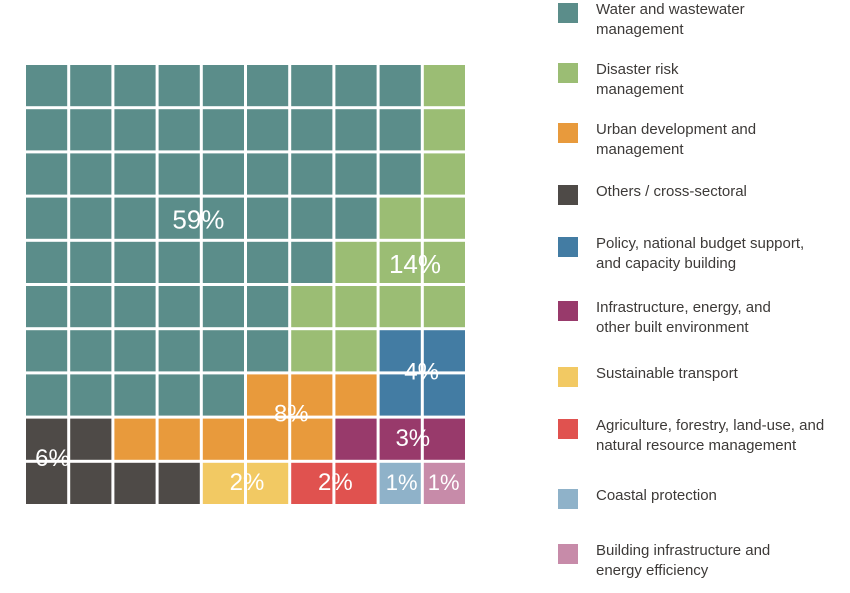 This screenshot has width=850, height=593. I want to click on data-label-policy-national-budget-support-and-capacity-building: 4%, so click(421, 372).